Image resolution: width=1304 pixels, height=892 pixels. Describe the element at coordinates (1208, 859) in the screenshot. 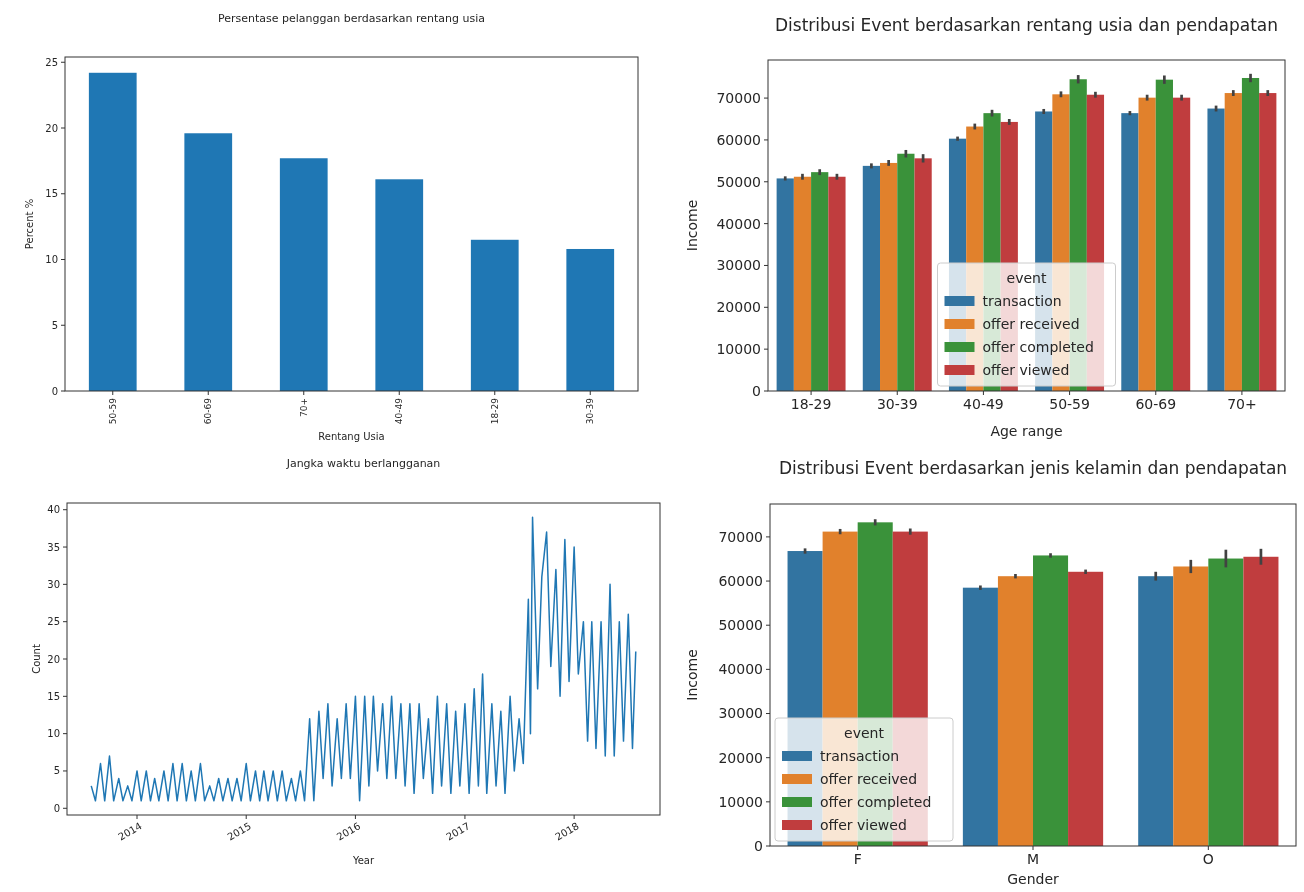

I see `x-tick-label: O` at that location.